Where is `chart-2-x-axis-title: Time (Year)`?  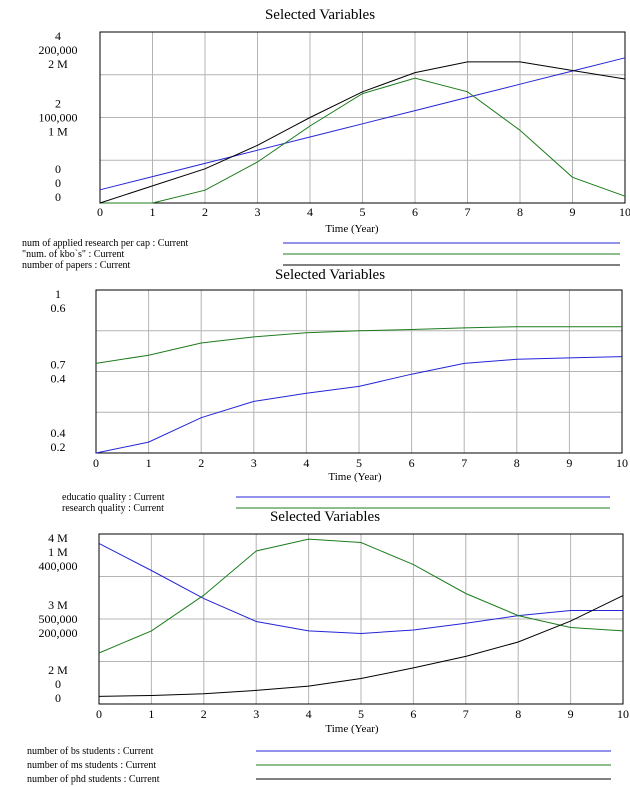 chart-2-x-axis-title: Time (Year) is located at coordinates (355, 477).